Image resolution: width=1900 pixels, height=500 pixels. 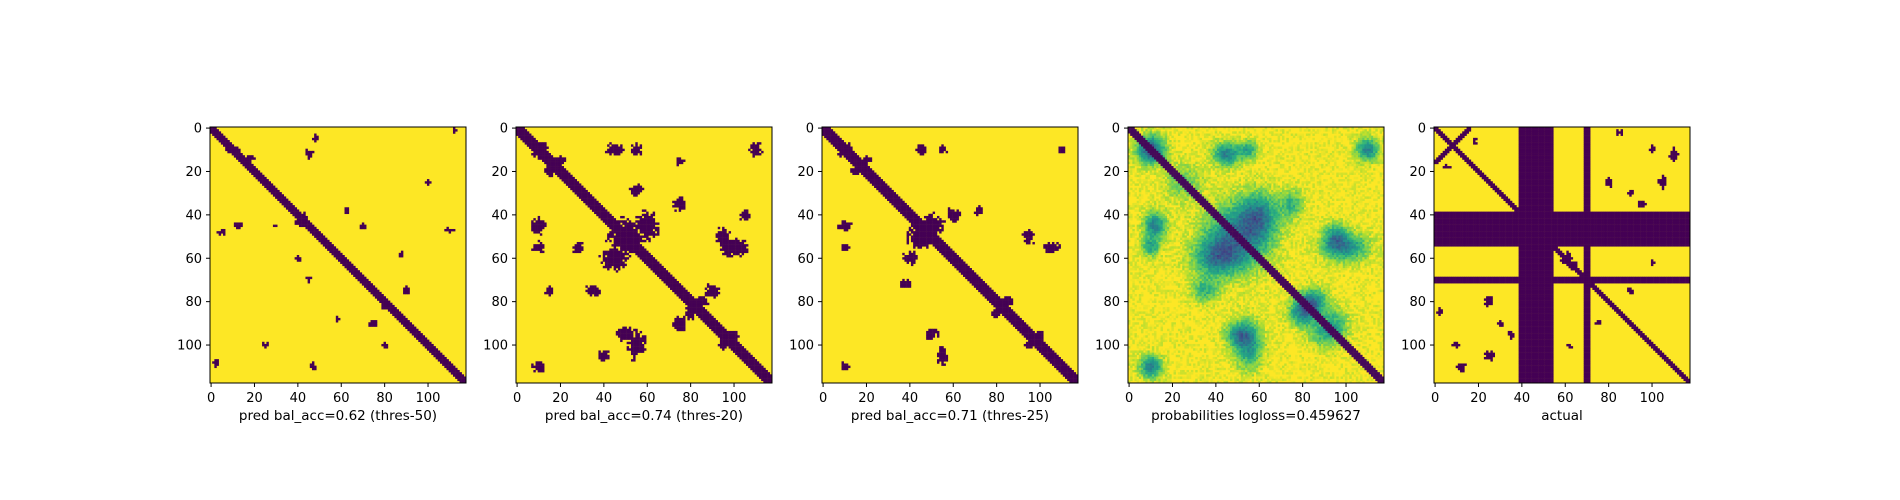 I want to click on y-tick-label: 0, so click(x=504, y=129).